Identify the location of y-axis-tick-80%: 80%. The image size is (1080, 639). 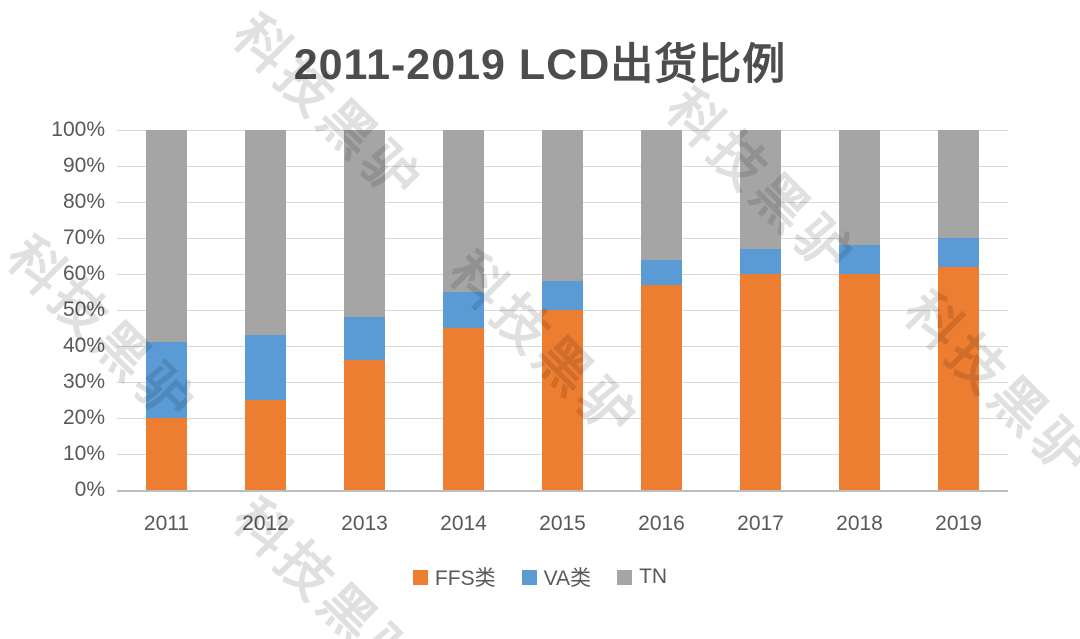
(83, 201).